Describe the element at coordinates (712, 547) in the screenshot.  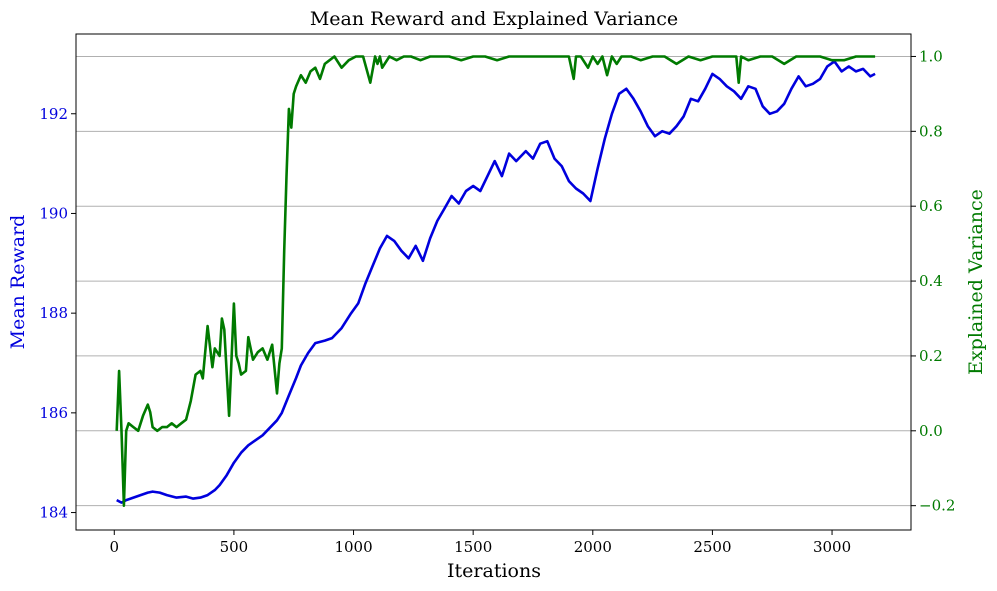
I see `x-tick-label: 2500` at that location.